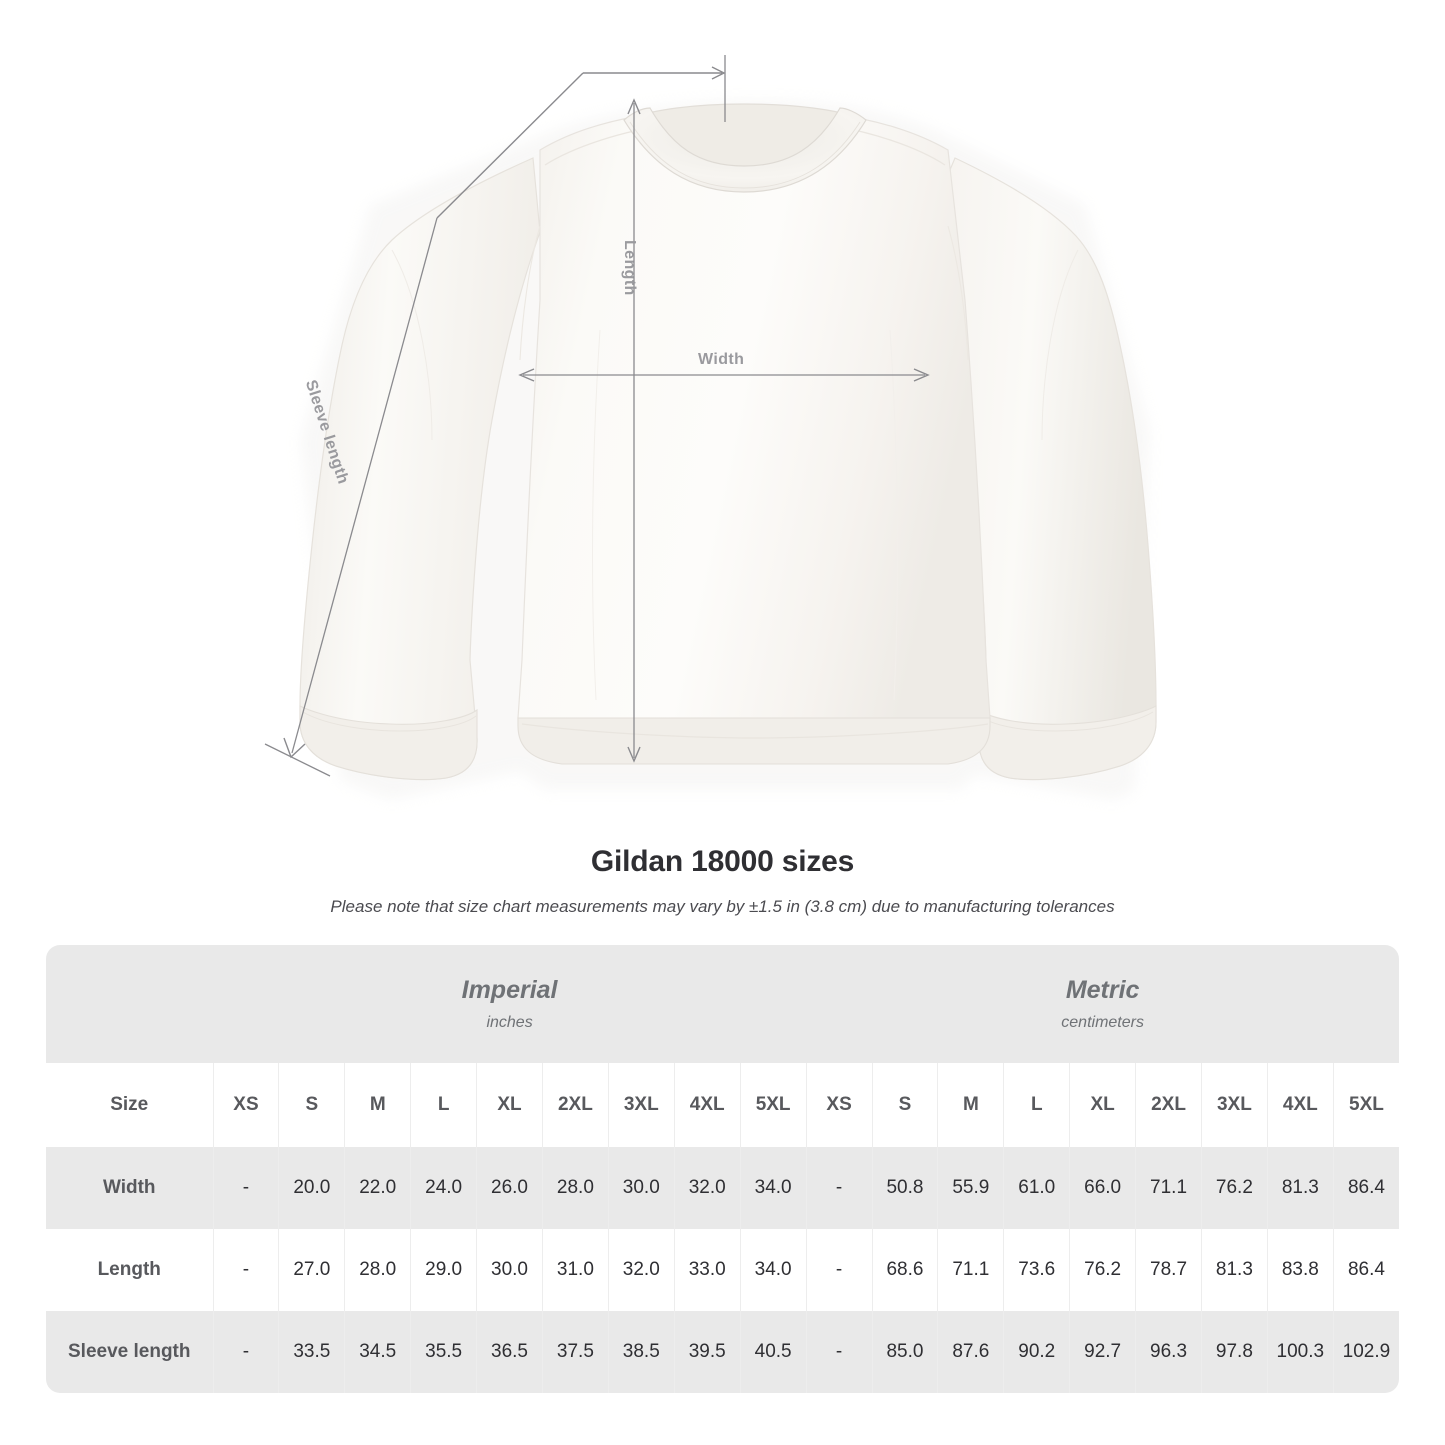  I want to click on measurement-cell: 35.5, so click(443, 1352).